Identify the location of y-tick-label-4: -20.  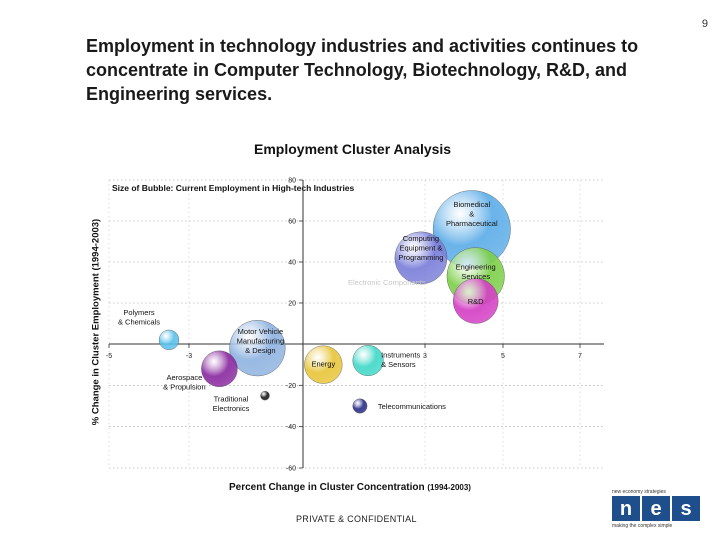
(291, 386).